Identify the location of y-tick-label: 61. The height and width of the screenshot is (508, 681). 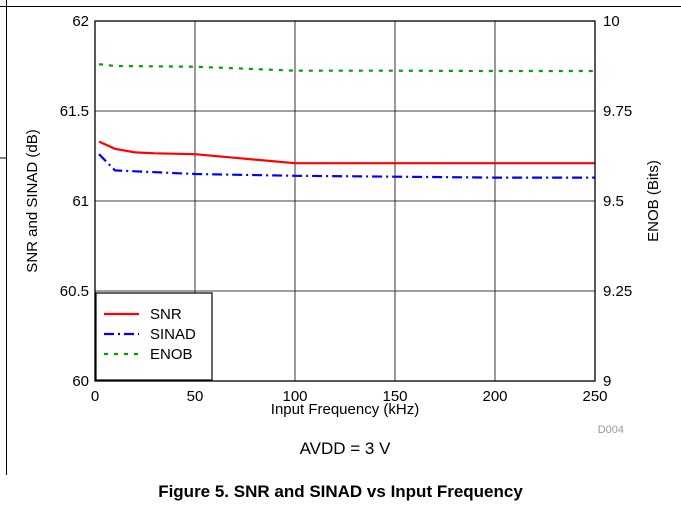
(80, 201).